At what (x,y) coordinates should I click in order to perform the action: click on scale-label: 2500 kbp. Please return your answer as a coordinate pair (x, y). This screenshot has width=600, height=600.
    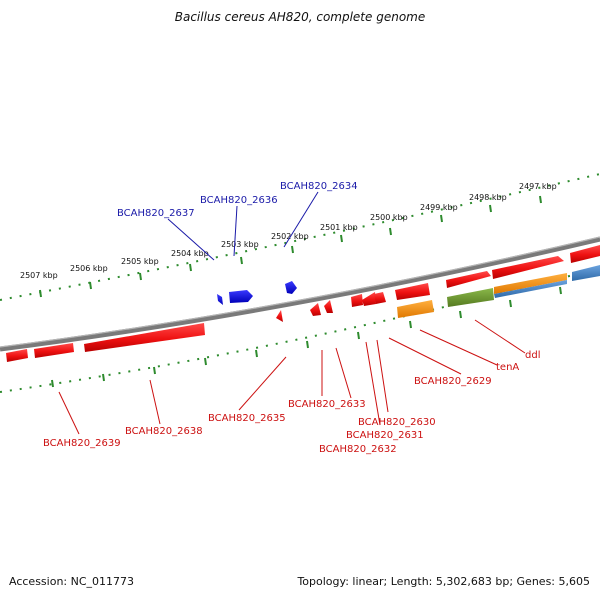
    Looking at the image, I should click on (389, 217).